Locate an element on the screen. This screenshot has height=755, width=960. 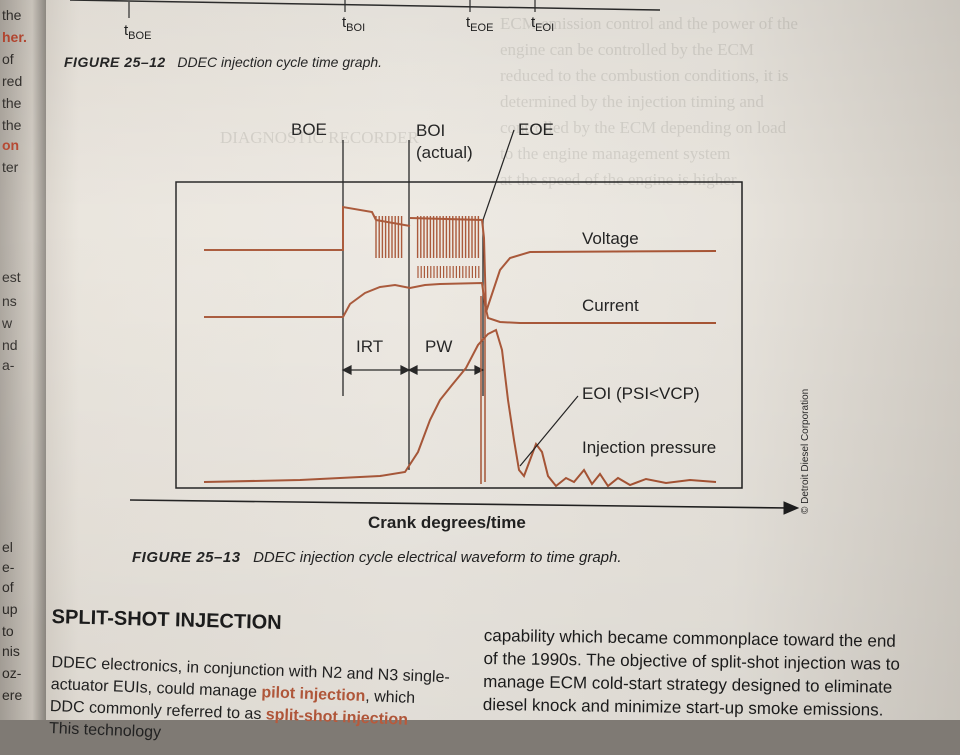
irt-interval-arrow is located at coordinates (376, 370).